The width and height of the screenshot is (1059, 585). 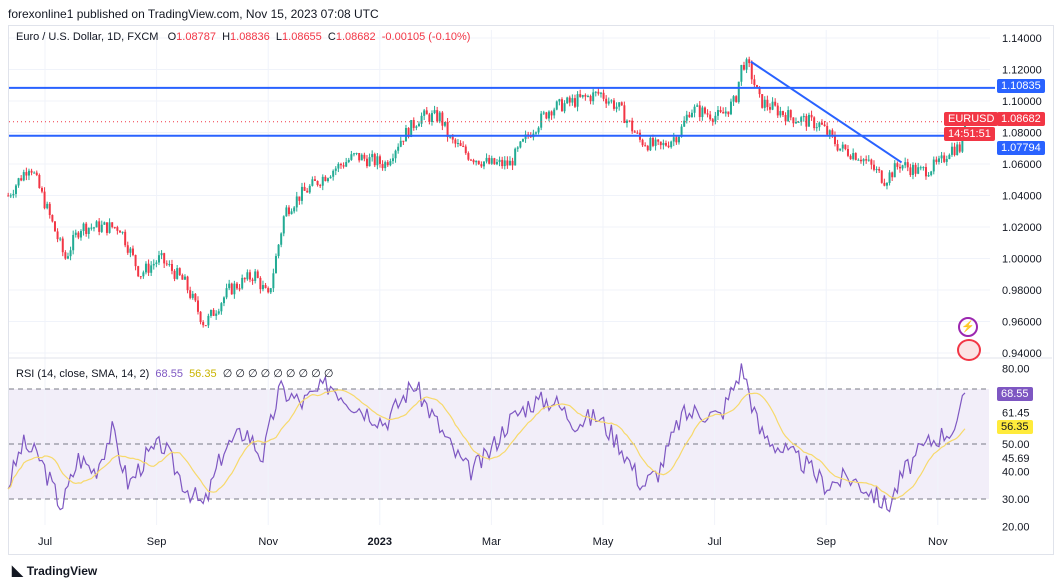 What do you see at coordinates (1016, 500) in the screenshot?
I see `rsi-tick-label: 30.00` at bounding box center [1016, 500].